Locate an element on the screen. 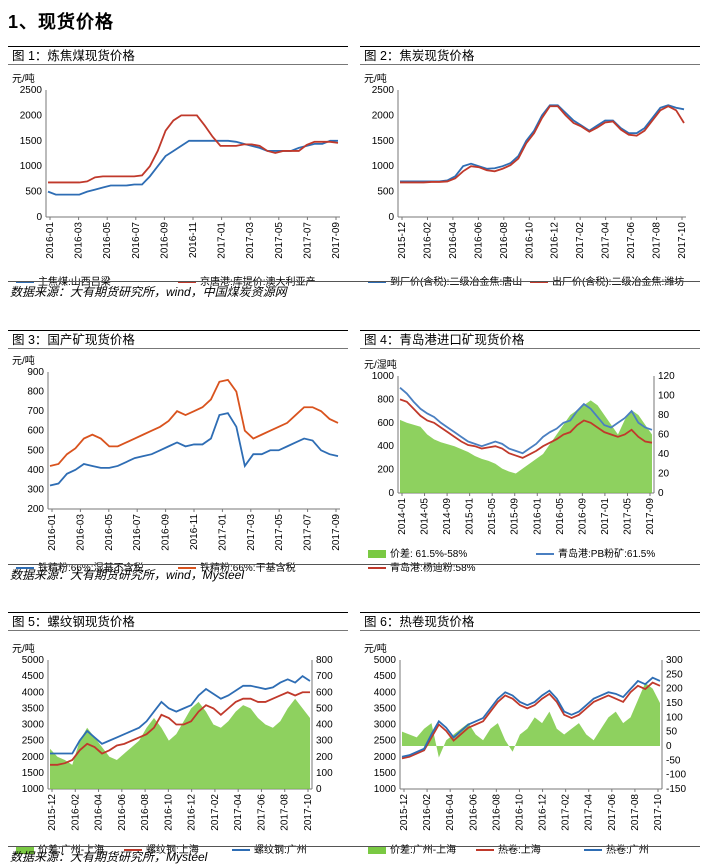  x-tick-label: 2016-05 is located at coordinates (109, 532).